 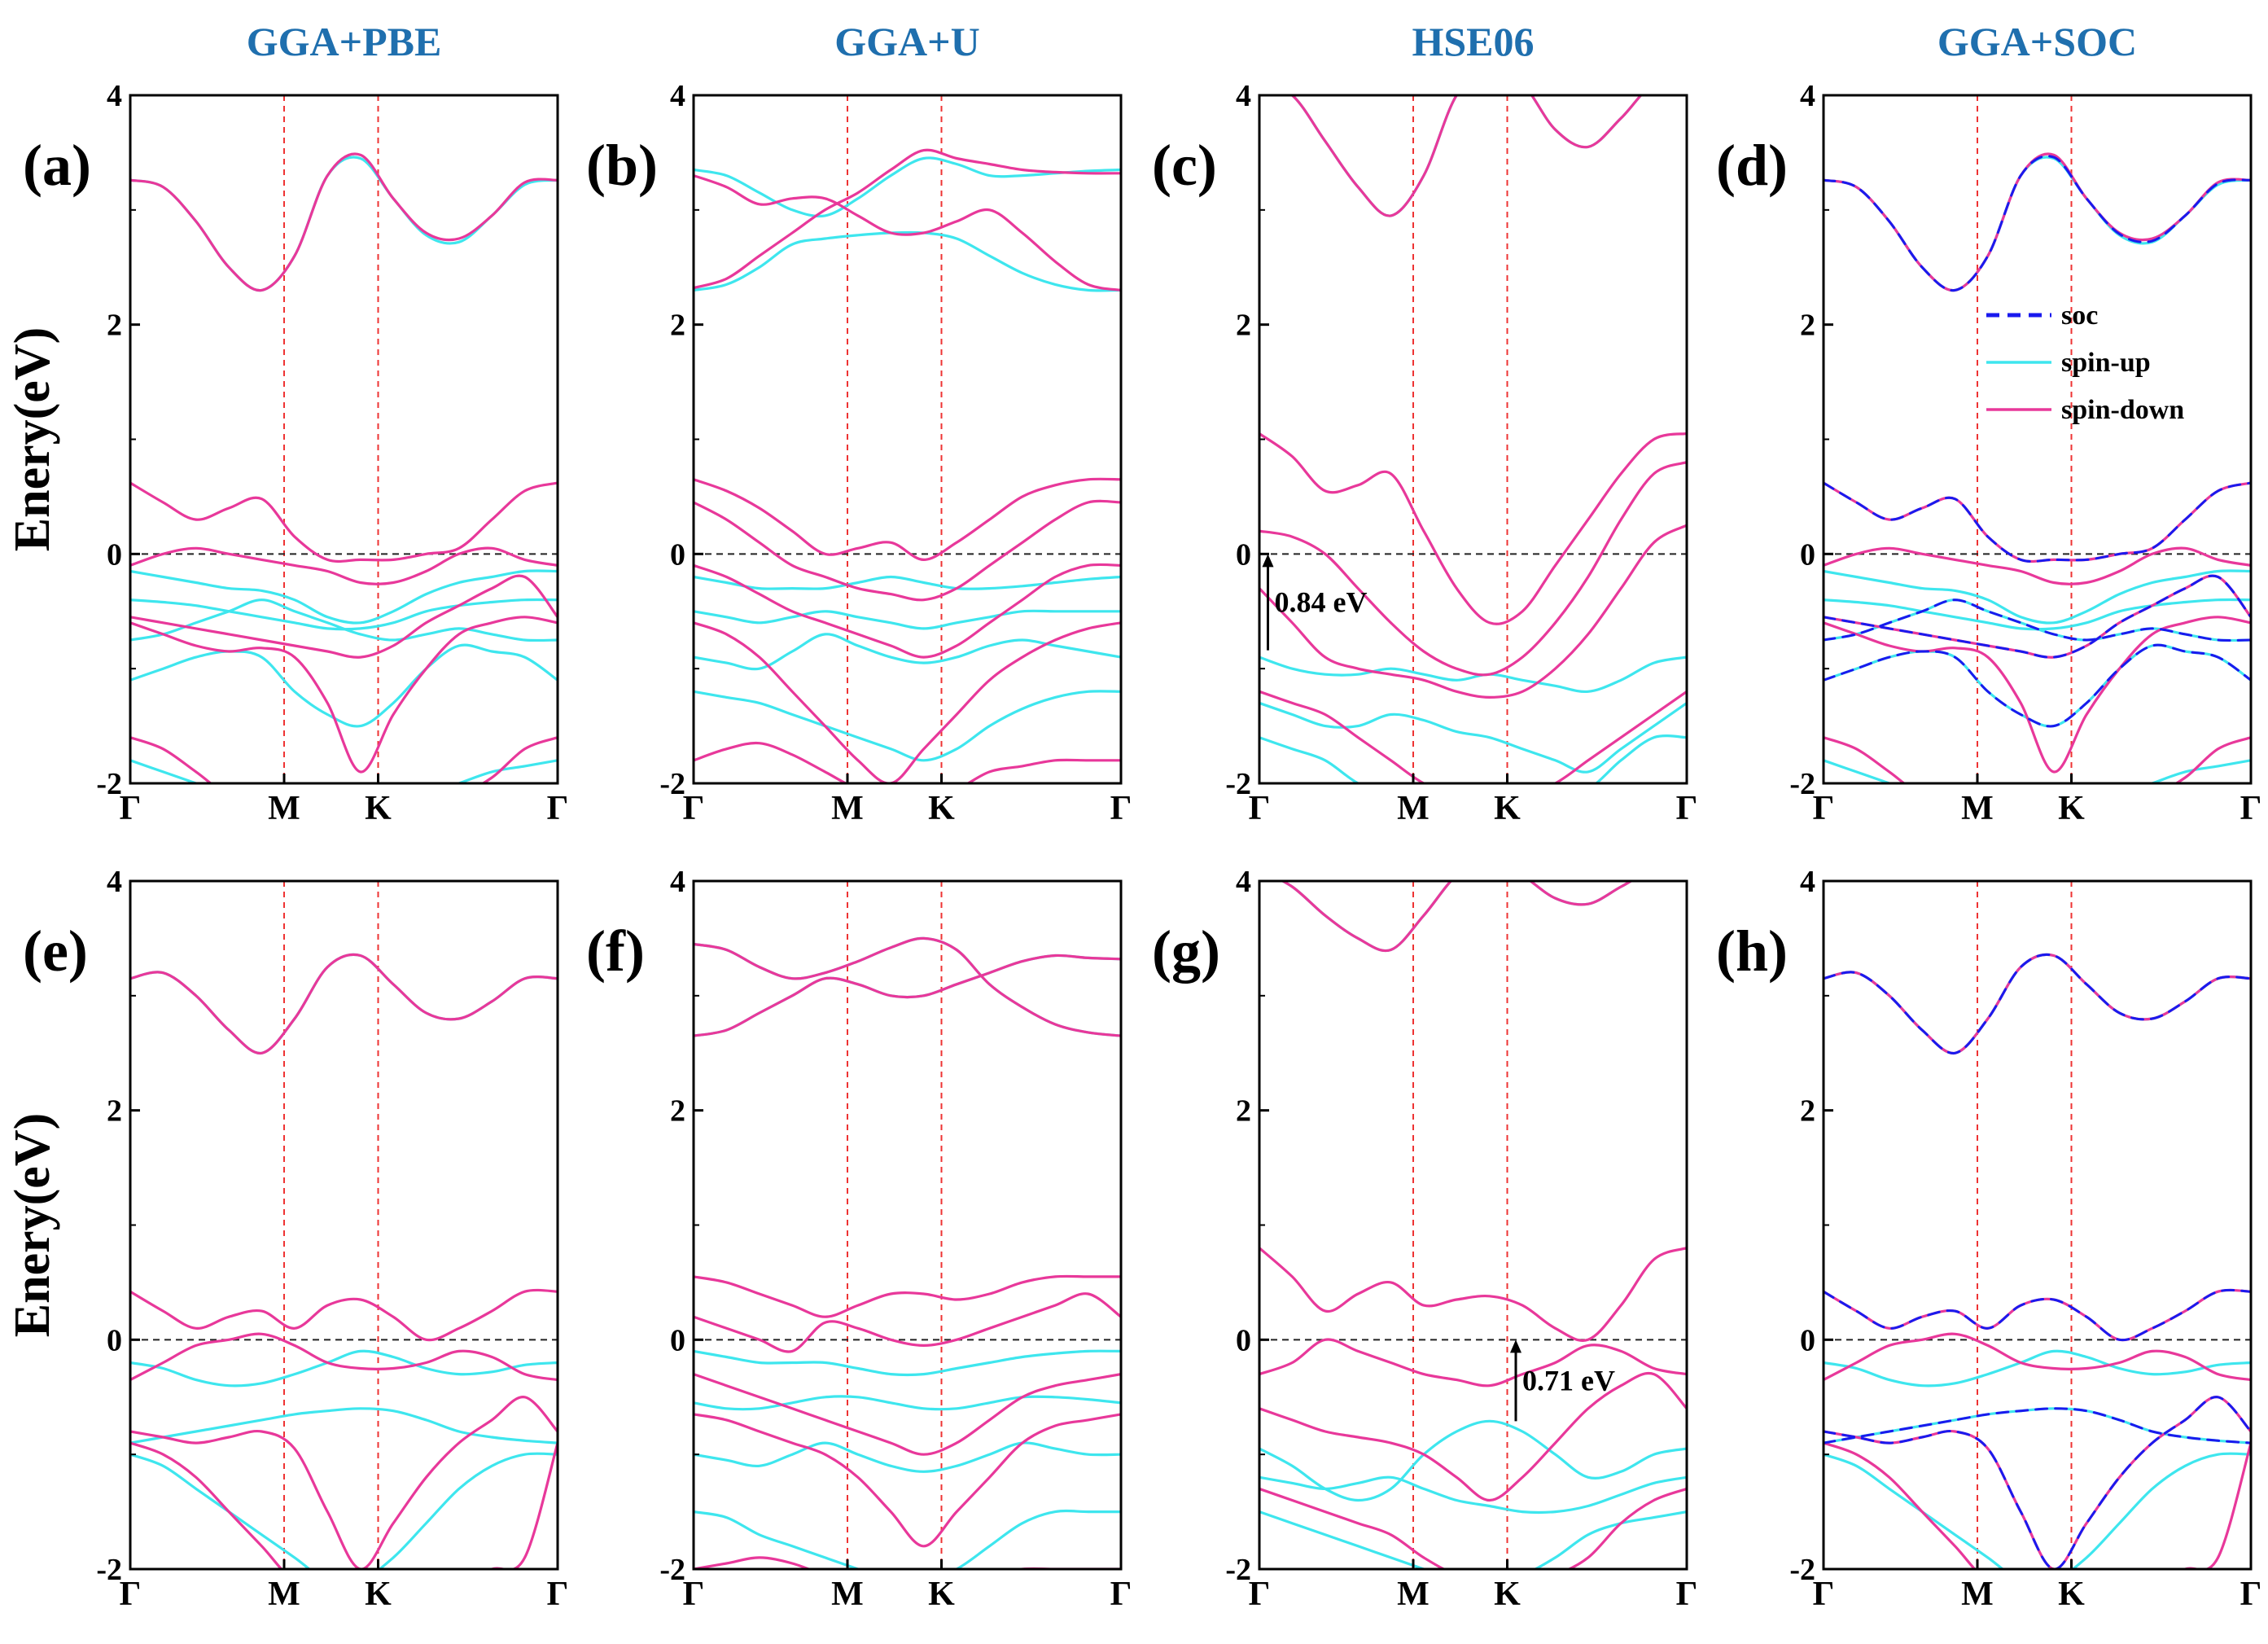 I want to click on band-panel: -2 0 2 4 Γ M K Γ (d) soc spin-up spin-down, so click(x=1988, y=453).